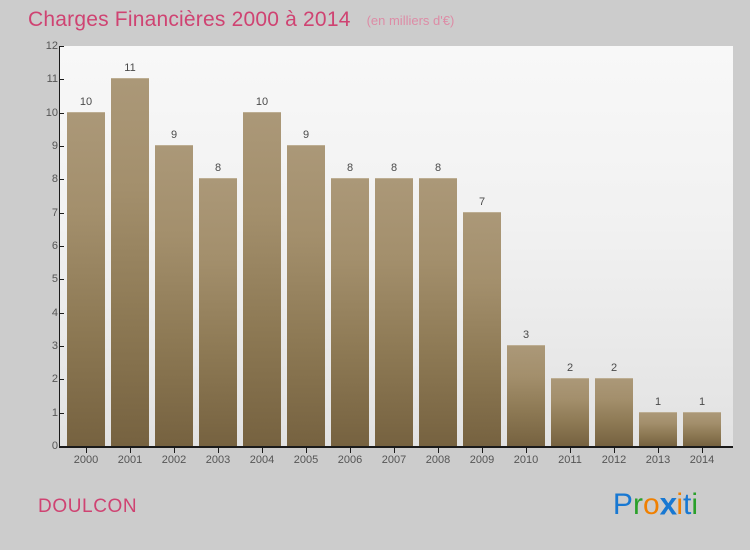 This screenshot has height=550, width=750. Describe the element at coordinates (46, 246) in the screenshot. I see `y-axis-labels: 0 1 2 3 4 5 6 7 8 9 10 11 12` at that location.